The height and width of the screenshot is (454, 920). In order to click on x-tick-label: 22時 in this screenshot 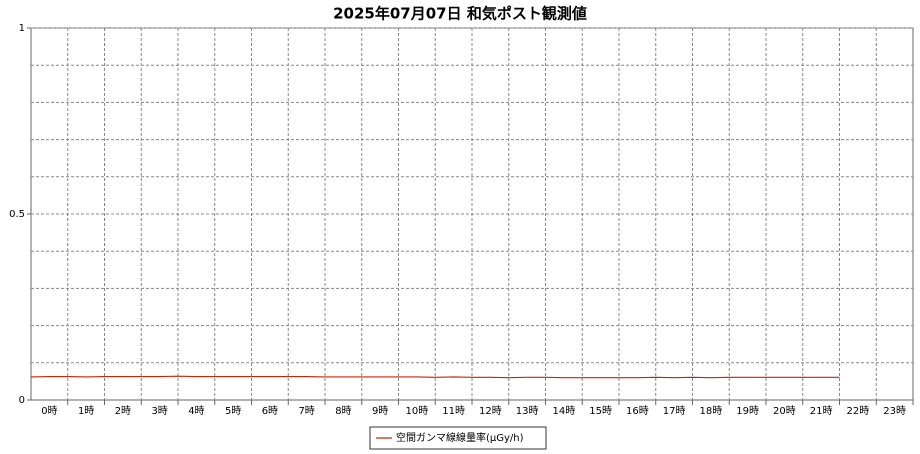, I will do `click(858, 411)`.